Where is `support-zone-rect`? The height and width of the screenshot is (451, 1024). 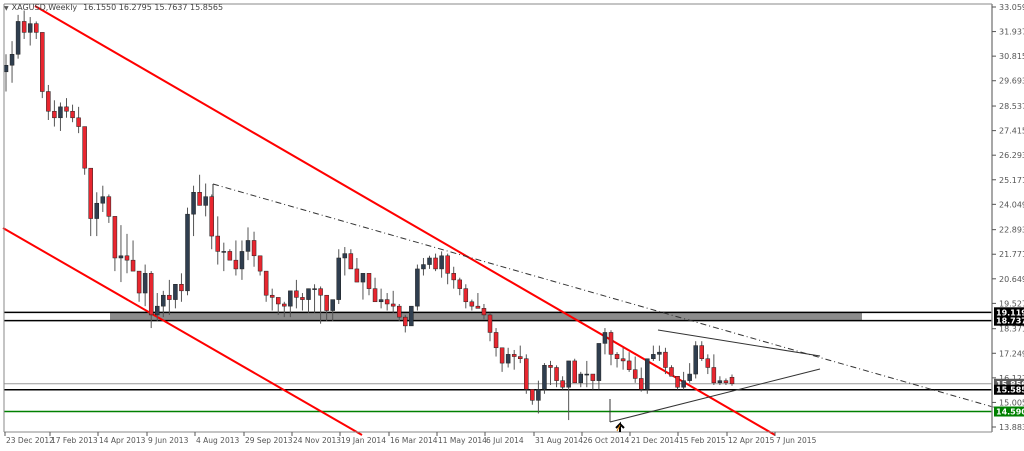 support-zone-rect is located at coordinates (486, 316).